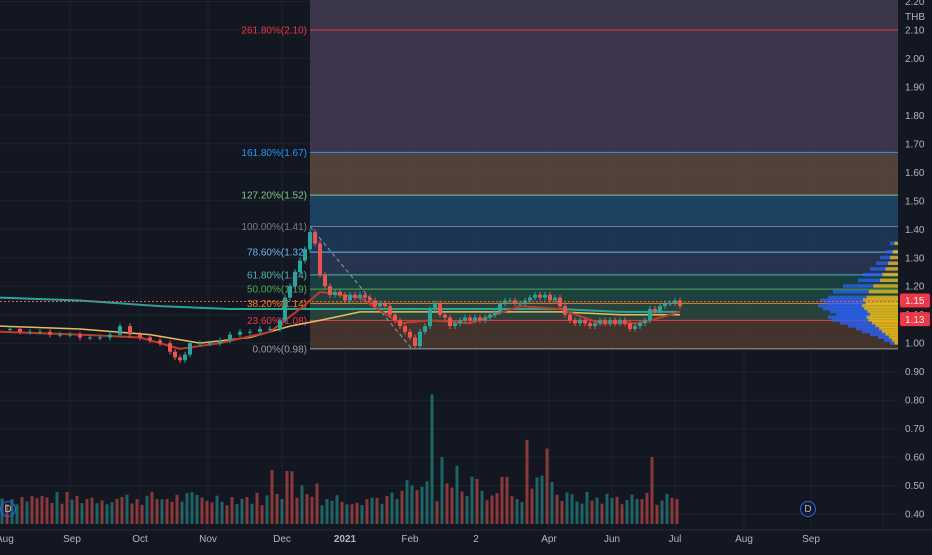 The image size is (932, 555). What do you see at coordinates (8, 509) in the screenshot?
I see `dividend-marker-left: D` at bounding box center [8, 509].